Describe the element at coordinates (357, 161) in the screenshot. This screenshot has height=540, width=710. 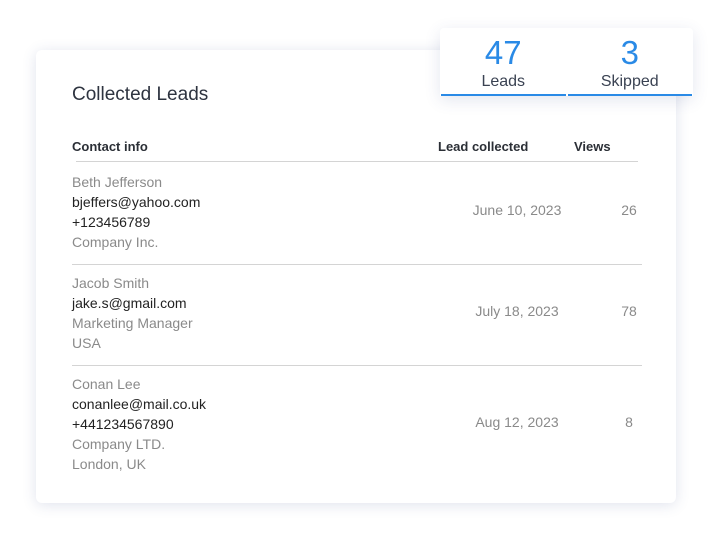
I see `header-divider` at that location.